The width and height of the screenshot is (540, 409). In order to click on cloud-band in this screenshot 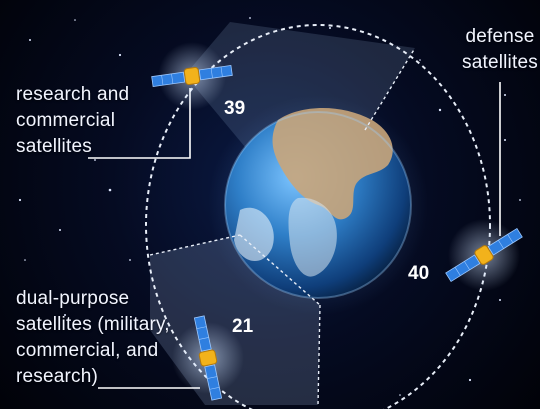, I will do `click(254, 234)`.